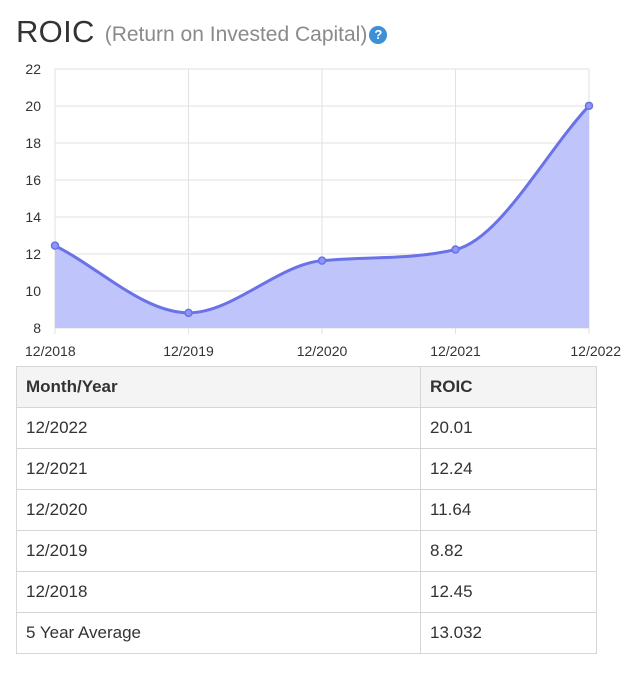 The width and height of the screenshot is (640, 681). What do you see at coordinates (33, 69) in the screenshot?
I see `y-tick-label: 22` at bounding box center [33, 69].